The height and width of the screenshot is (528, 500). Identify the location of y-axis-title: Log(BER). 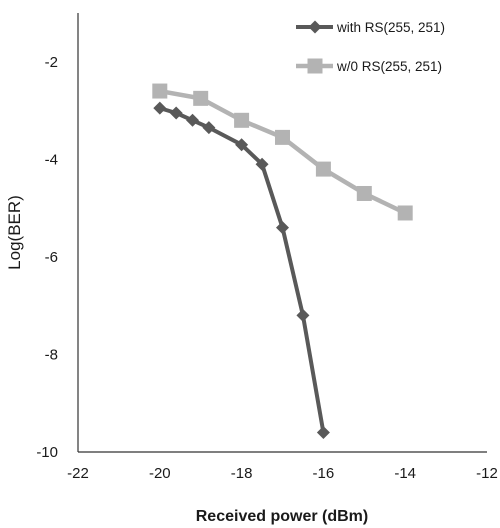
(14, 232).